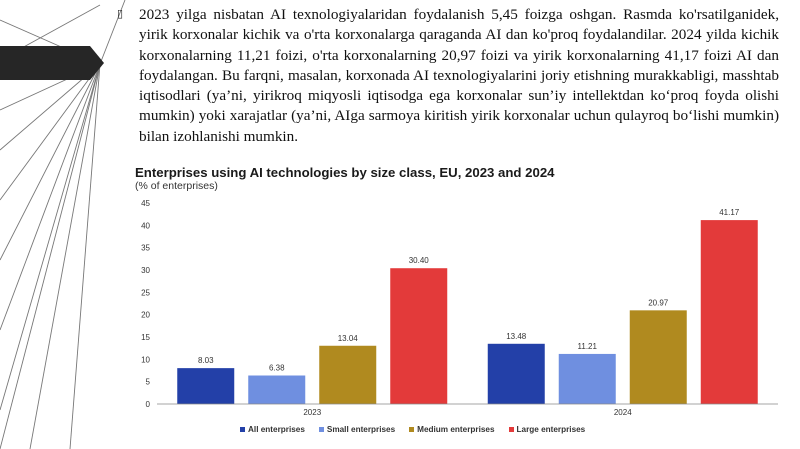 The height and width of the screenshot is (449, 800). Describe the element at coordinates (206, 360) in the screenshot. I see `bar-data-label: 8.03` at that location.